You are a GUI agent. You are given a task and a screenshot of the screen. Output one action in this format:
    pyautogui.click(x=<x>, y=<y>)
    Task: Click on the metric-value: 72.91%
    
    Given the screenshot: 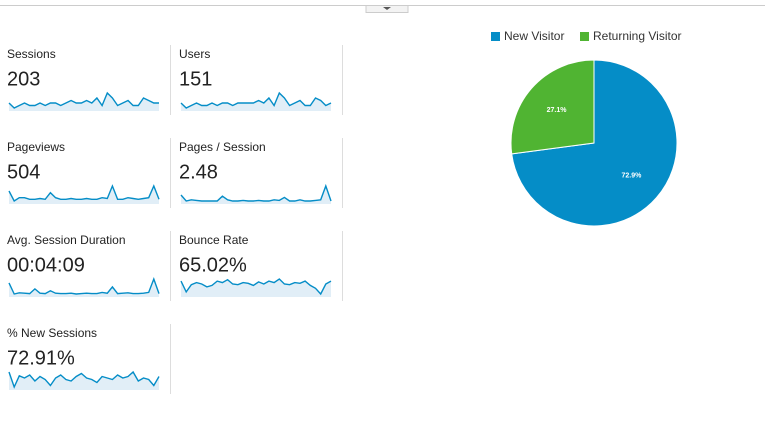 What is the action you would take?
    pyautogui.click(x=41, y=358)
    